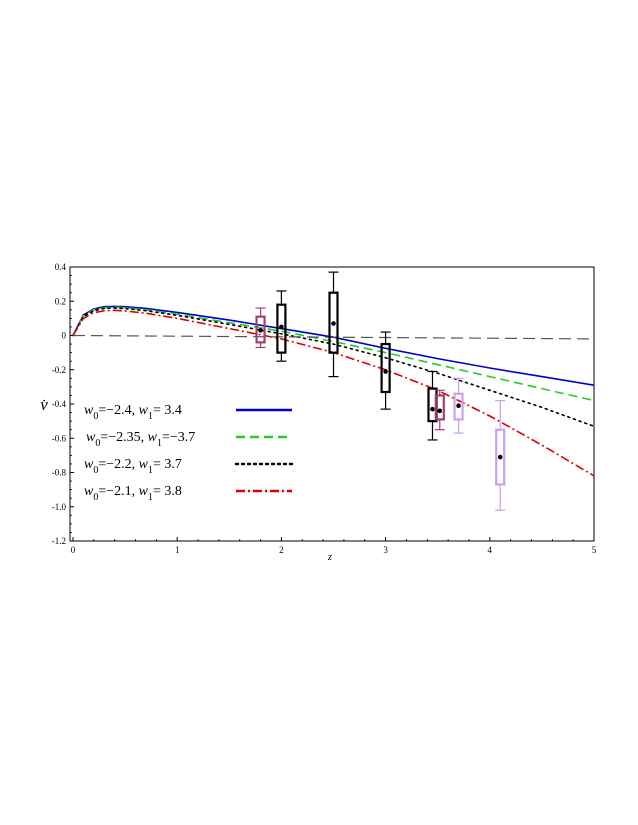 This screenshot has height=825, width=638. What do you see at coordinates (334, 546) in the screenshot?
I see `x-axis: 0 1 2 3 4 5` at bounding box center [334, 546].